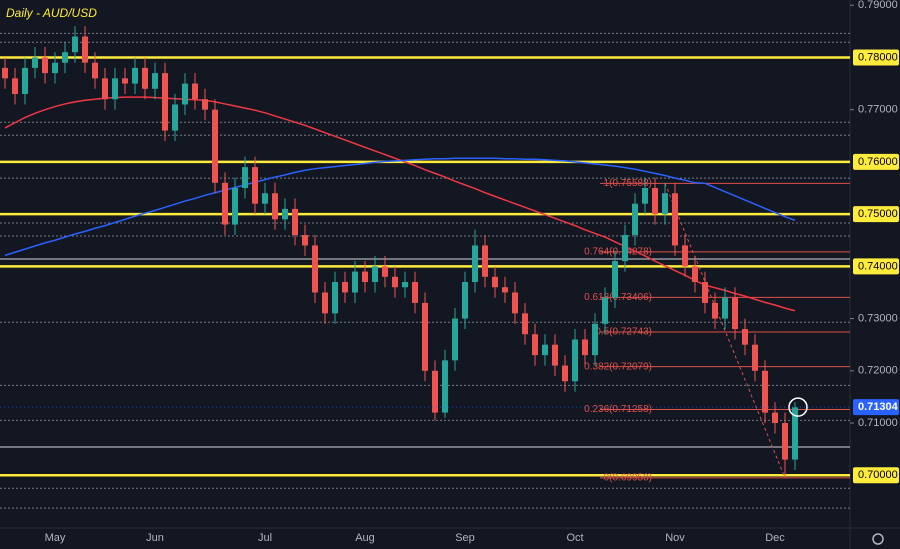  I want to click on x-tick-label: Jul, so click(265, 538).